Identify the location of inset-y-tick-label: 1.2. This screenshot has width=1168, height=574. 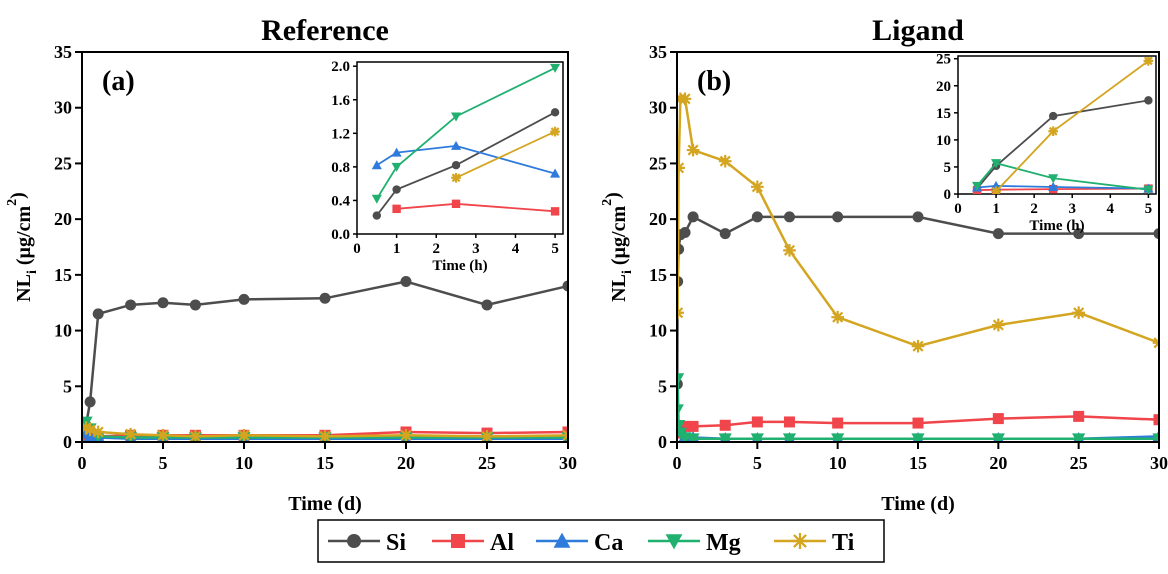
(340, 134).